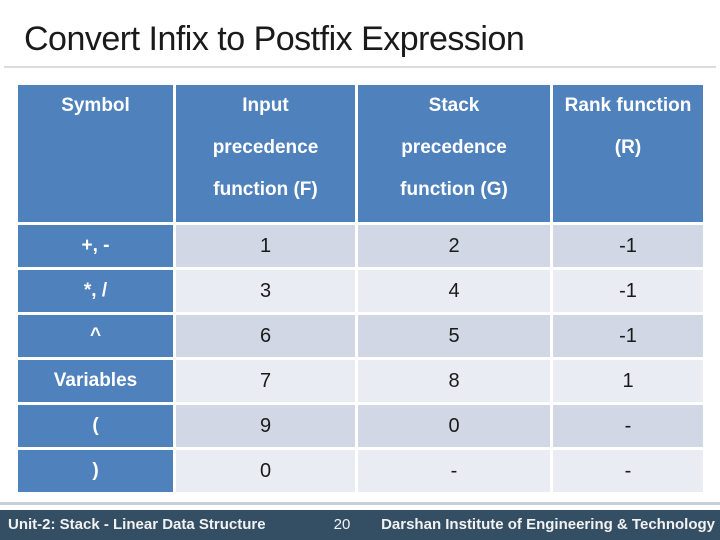 This screenshot has width=720, height=540. What do you see at coordinates (95, 153) in the screenshot?
I see `column-header-symbol: Symbol` at bounding box center [95, 153].